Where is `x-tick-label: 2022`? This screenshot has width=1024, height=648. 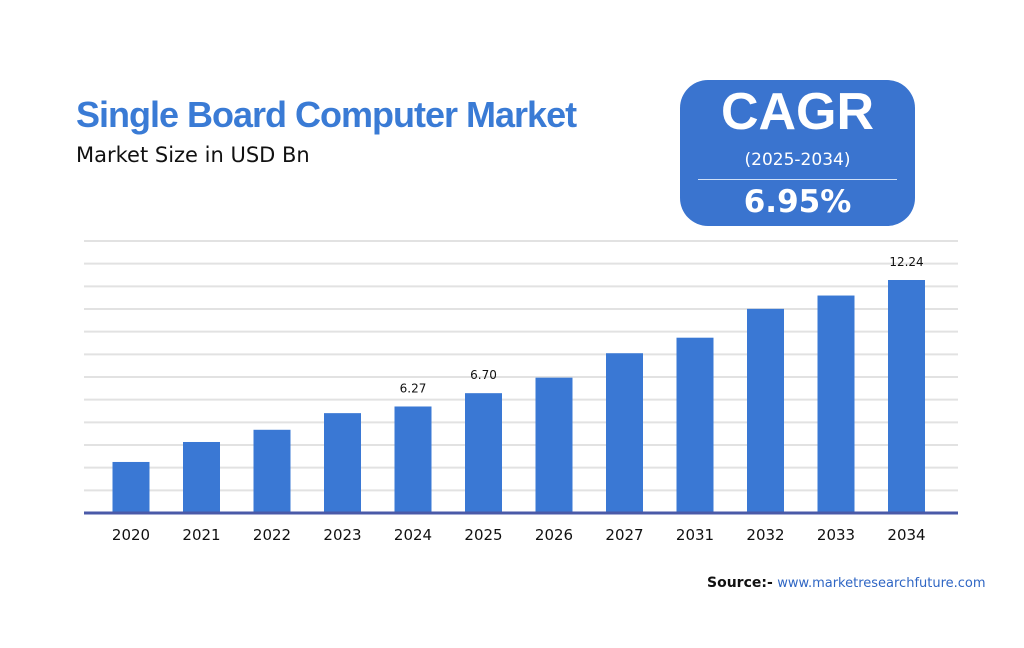
x-tick-label: 2022 is located at coordinates (272, 535).